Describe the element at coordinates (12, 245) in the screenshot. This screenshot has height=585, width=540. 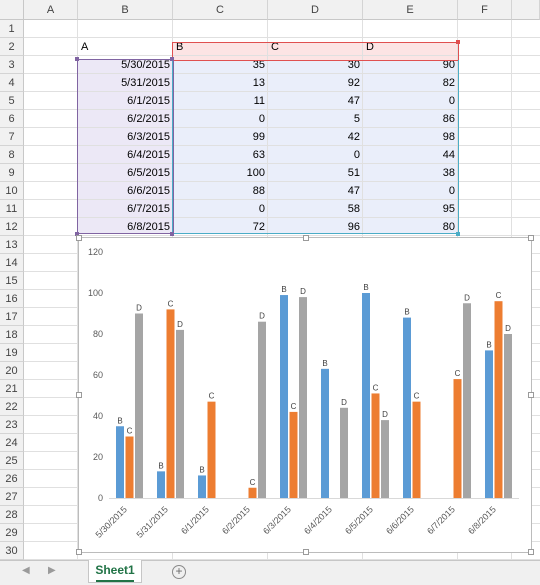
I see `row-header: 13` at that location.